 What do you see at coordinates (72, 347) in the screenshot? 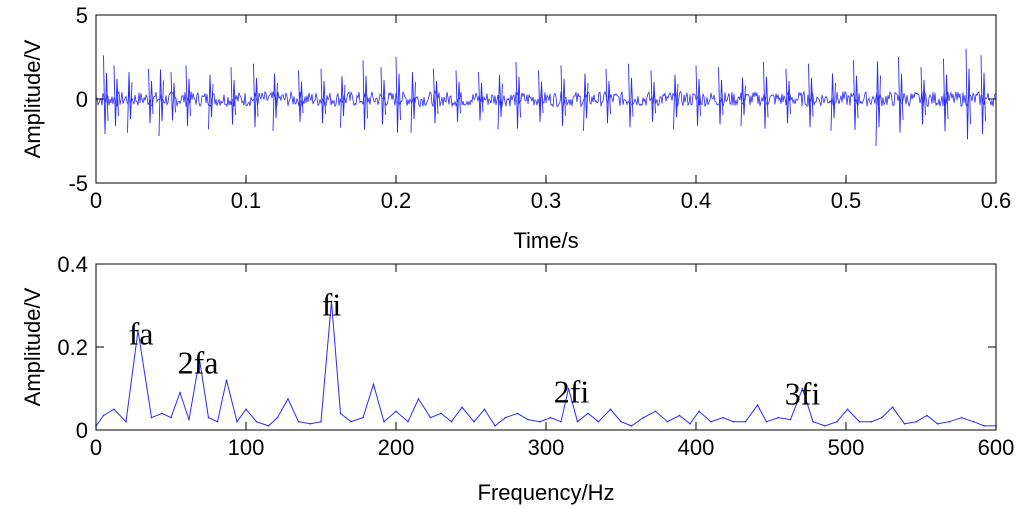
I see `y-tick-label: 0.2` at bounding box center [72, 347].